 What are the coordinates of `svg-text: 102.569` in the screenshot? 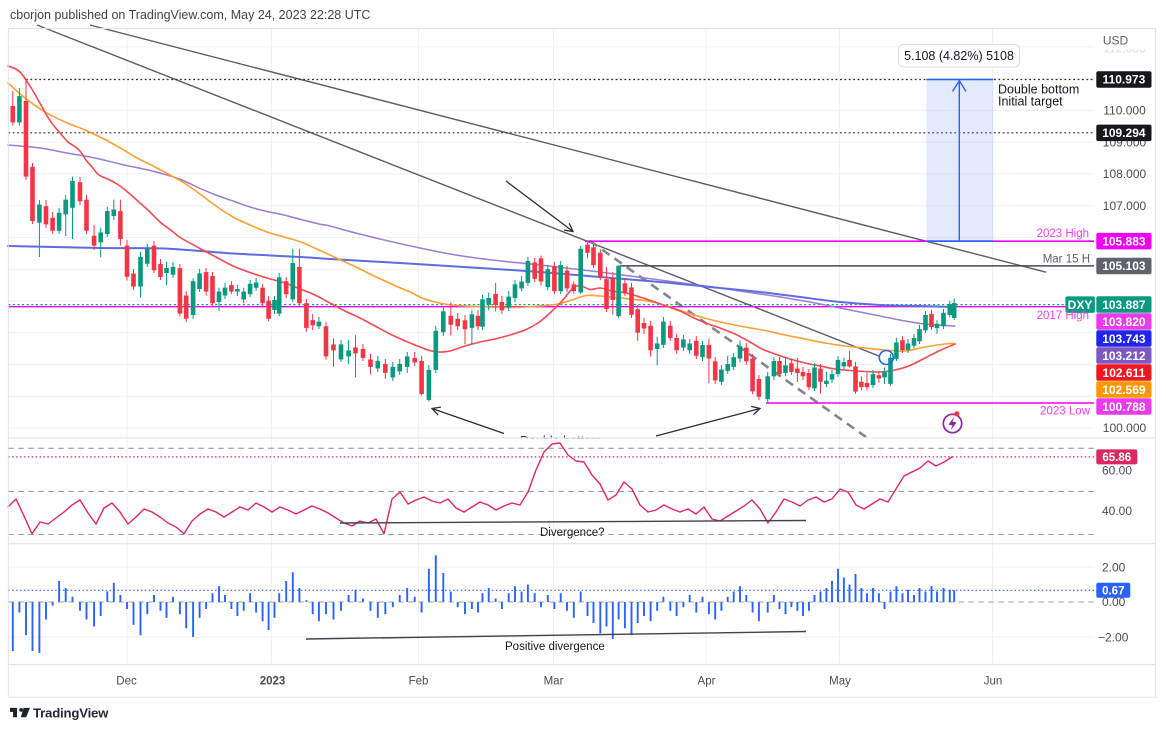 It's located at (1124, 390).